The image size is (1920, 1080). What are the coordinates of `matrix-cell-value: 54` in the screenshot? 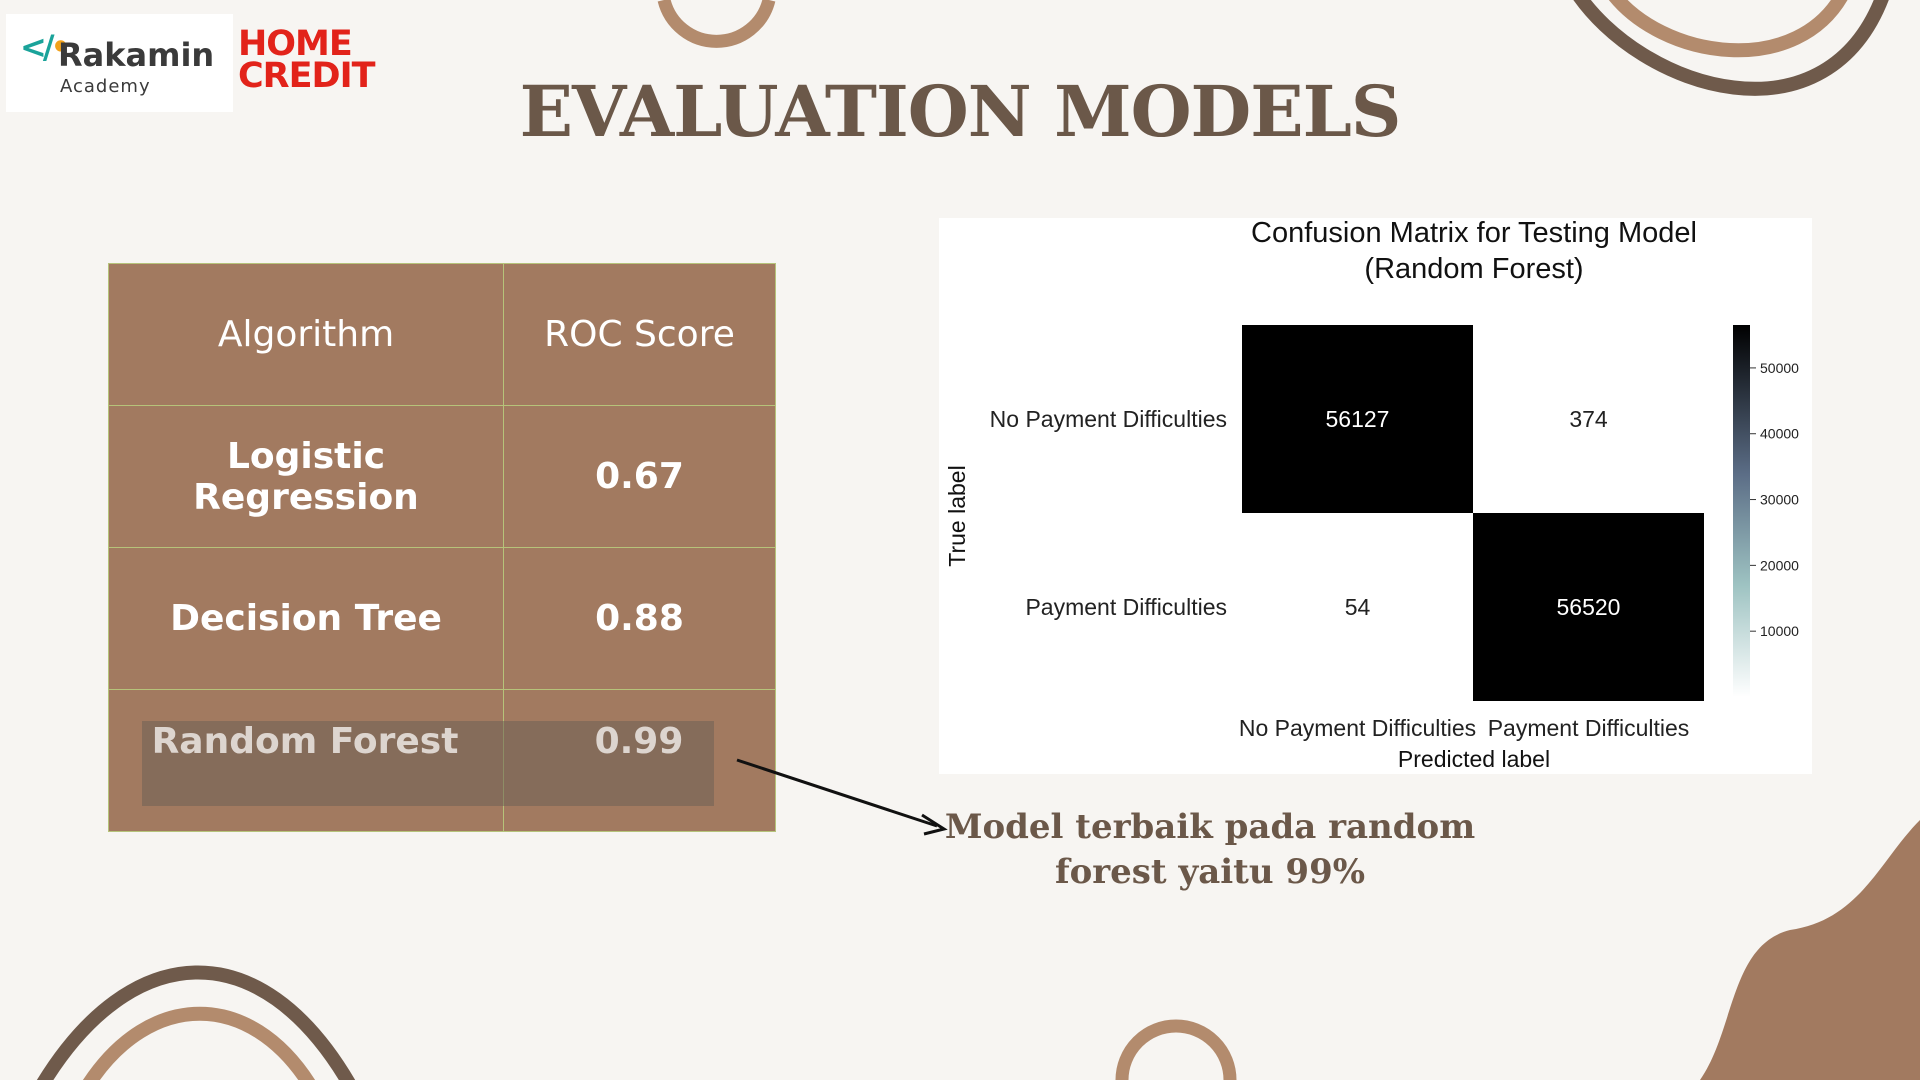 It's located at (1358, 607).